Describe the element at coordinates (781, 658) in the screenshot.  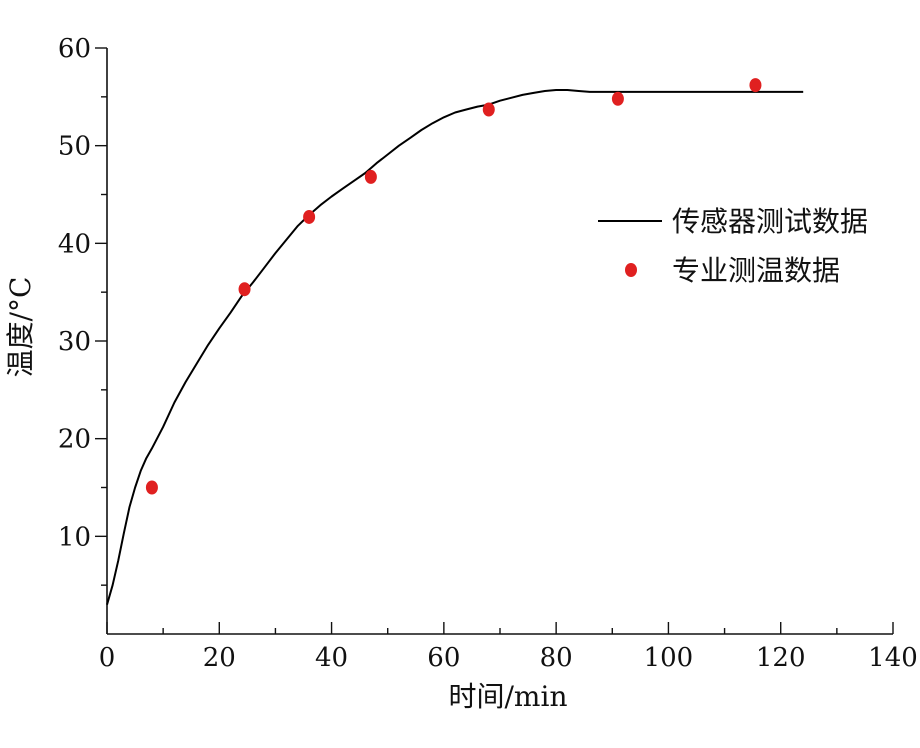
I see `x-tick-label: 120` at that location.